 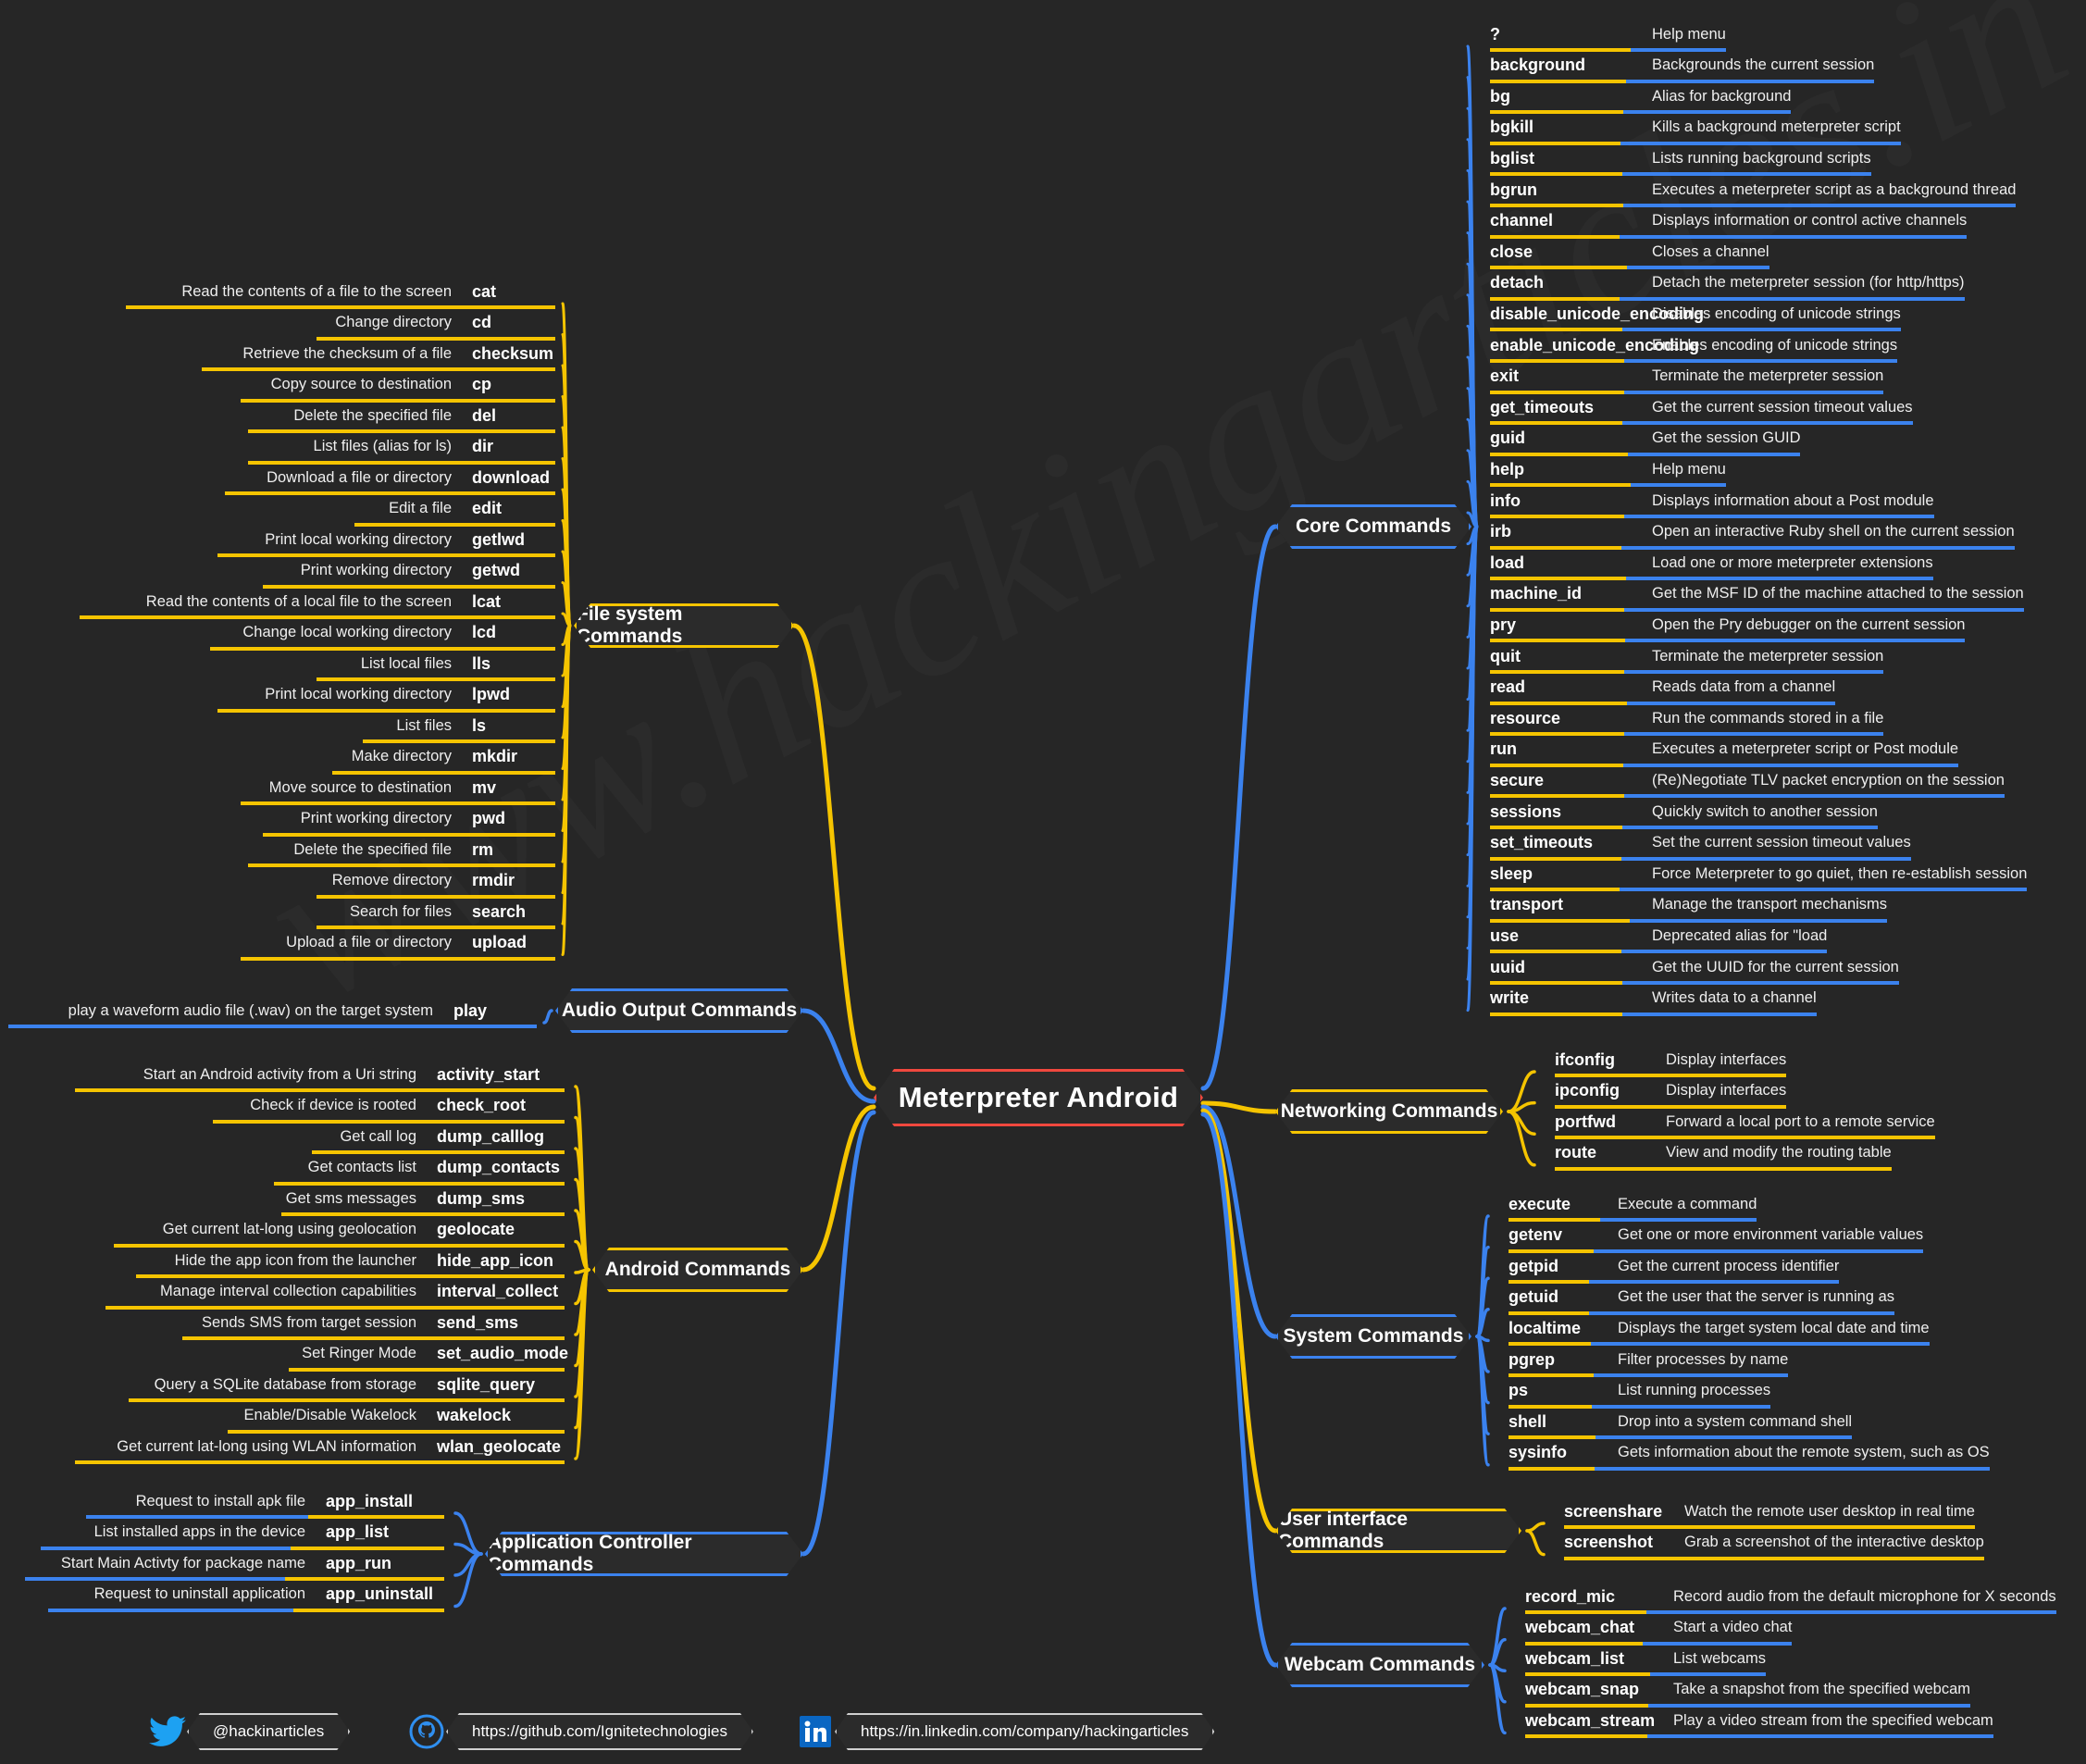 I want to click on branch-webcam-commands: Webcam Commands, so click(x=1379, y=1665).